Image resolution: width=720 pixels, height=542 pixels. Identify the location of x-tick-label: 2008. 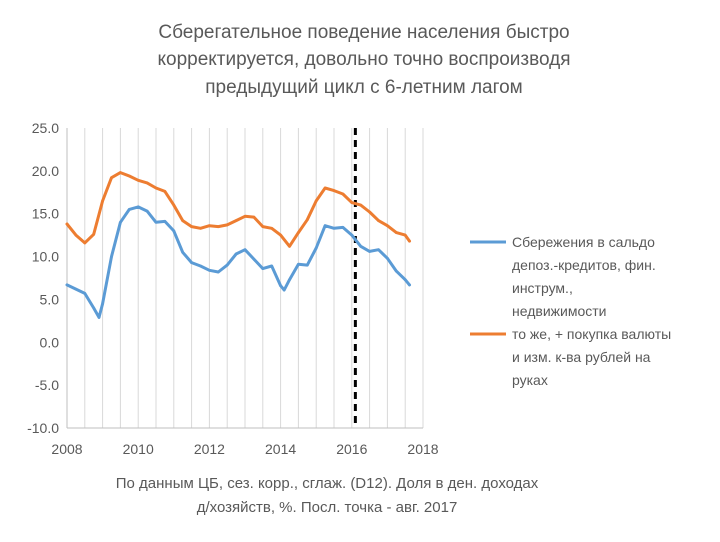
(66, 449).